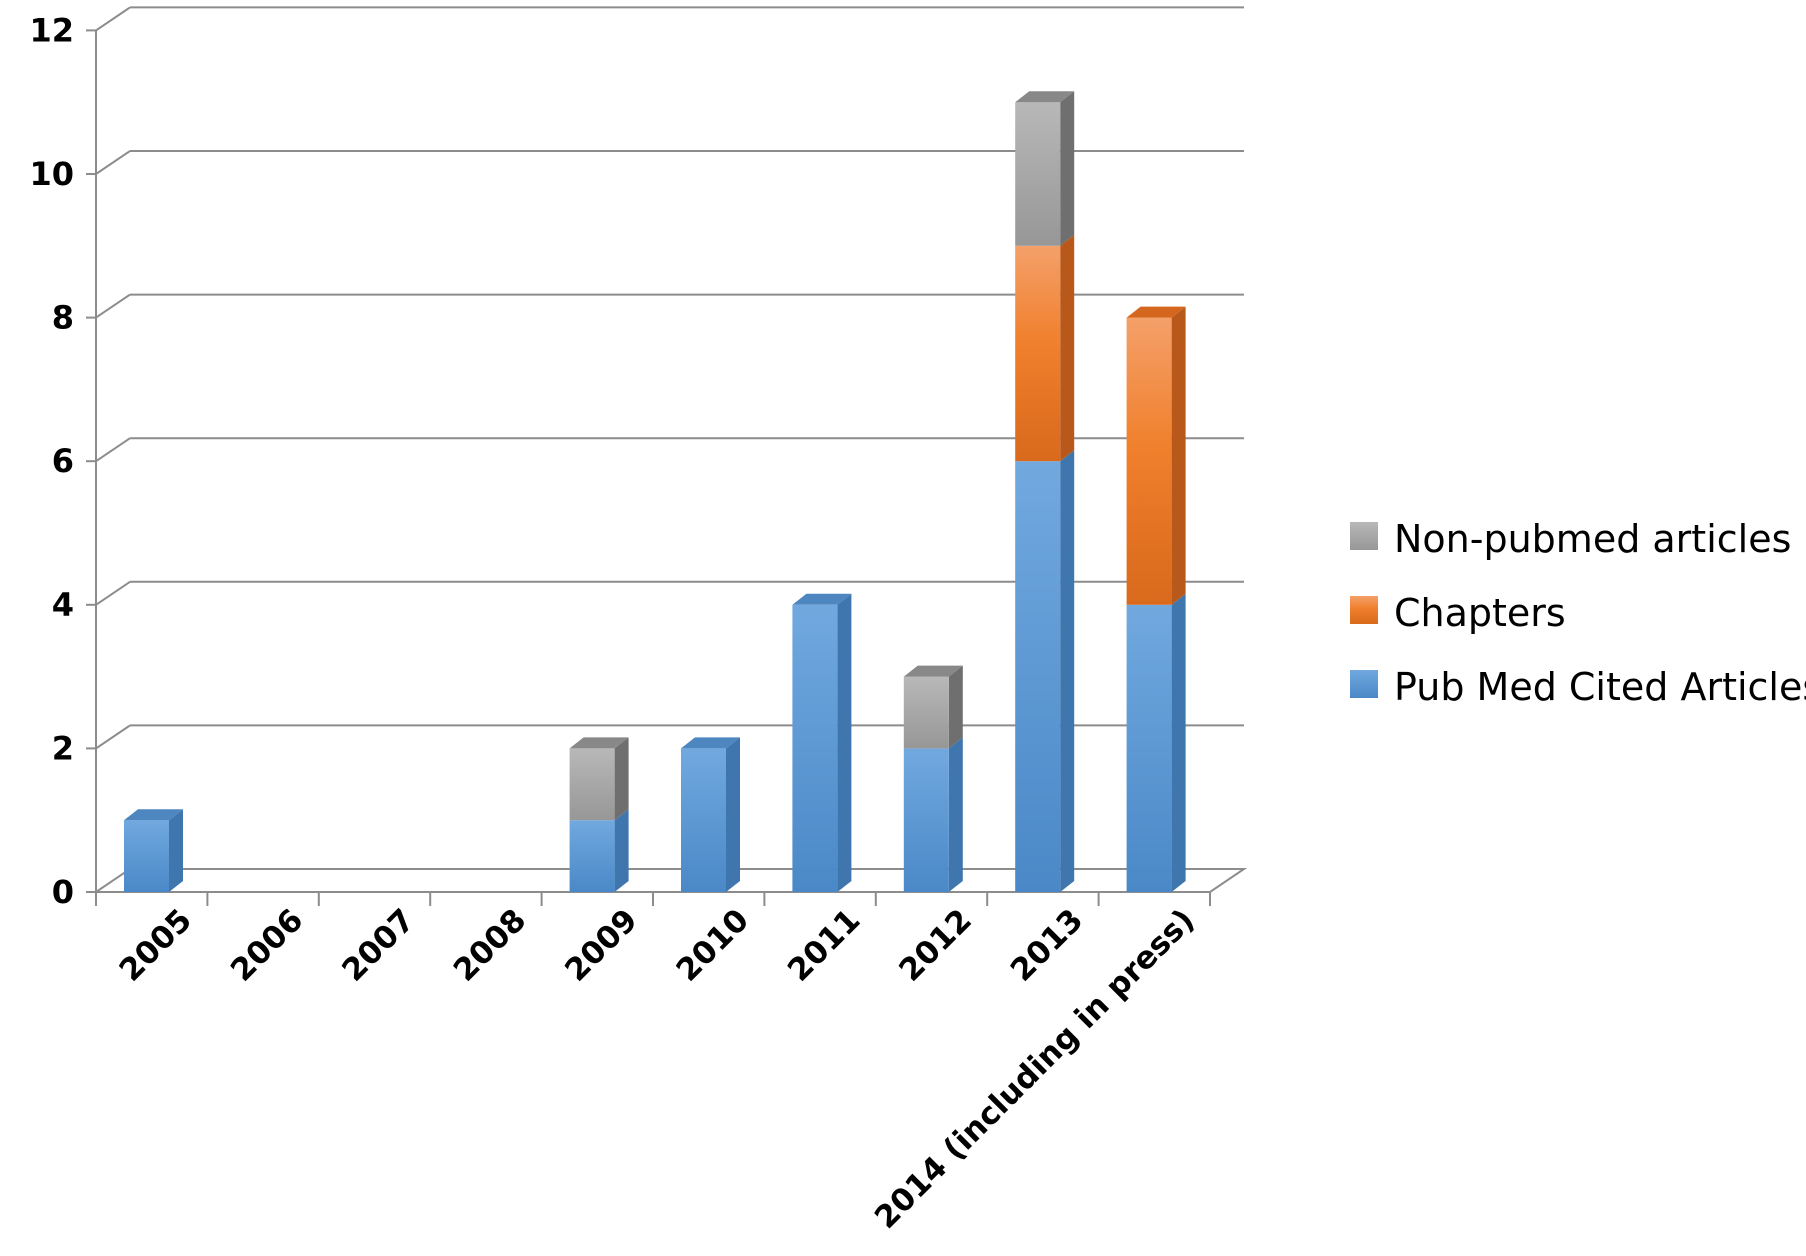 The image size is (1806, 1256). I want to click on y-tick-label: 4, so click(63, 605).